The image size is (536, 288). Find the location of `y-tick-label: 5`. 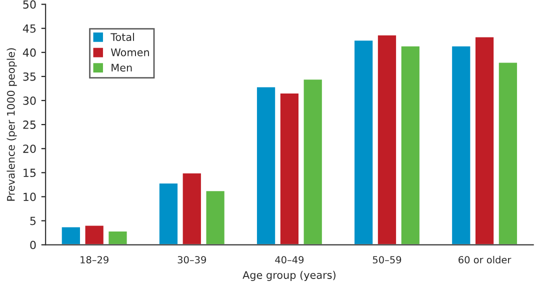

y-tick-label: 5 is located at coordinates (33, 221).